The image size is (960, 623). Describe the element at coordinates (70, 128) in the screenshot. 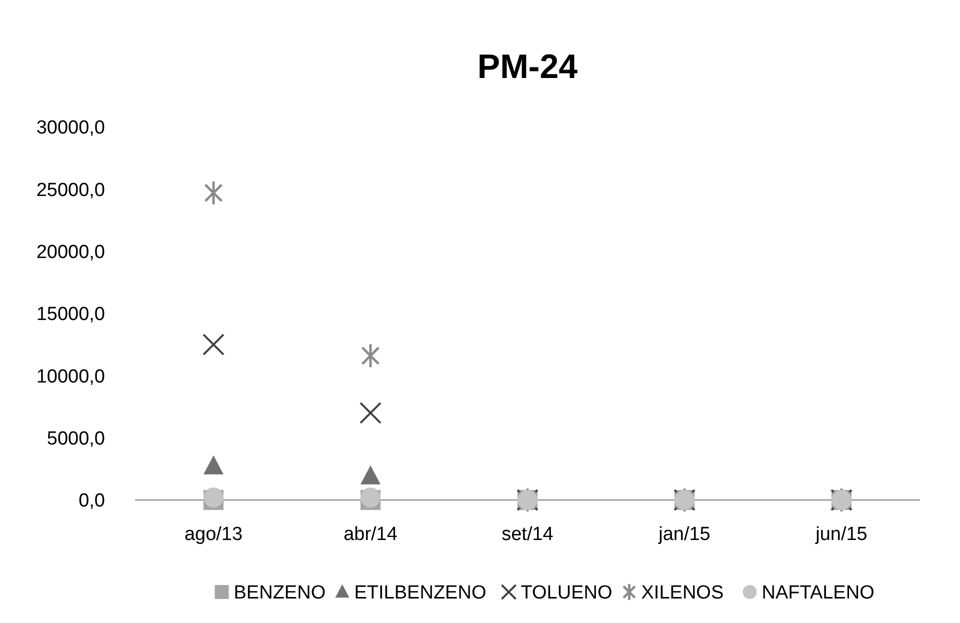

I see `y-tick-label: 30000,0` at that location.